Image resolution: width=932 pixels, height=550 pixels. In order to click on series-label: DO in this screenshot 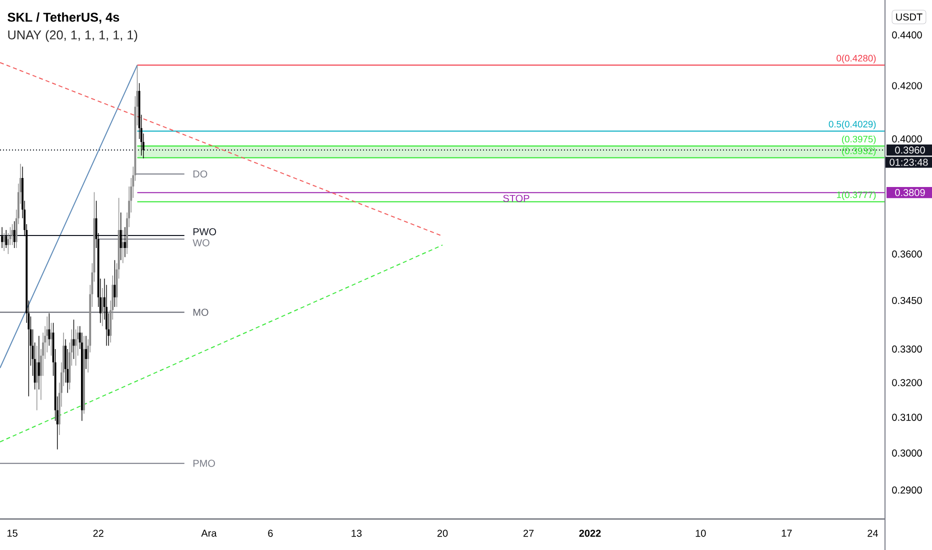, I will do `click(200, 174)`.